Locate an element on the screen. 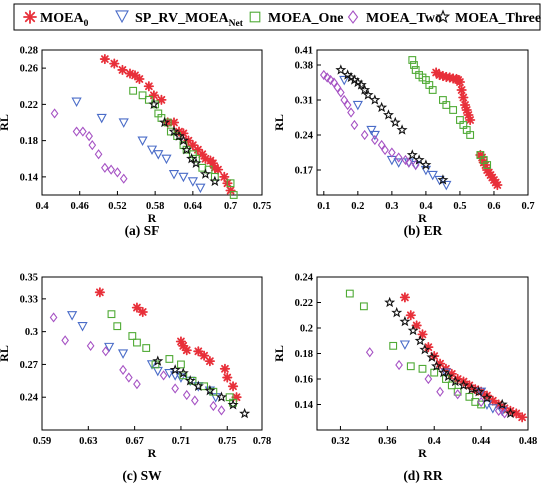 This screenshot has width=550, height=503. legend-marker-star is located at coordinates (443, 16).